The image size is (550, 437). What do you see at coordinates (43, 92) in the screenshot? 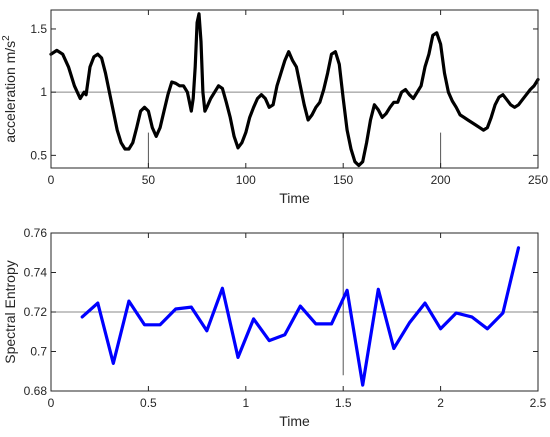
I see `y-tick-label: 1` at bounding box center [43, 92].